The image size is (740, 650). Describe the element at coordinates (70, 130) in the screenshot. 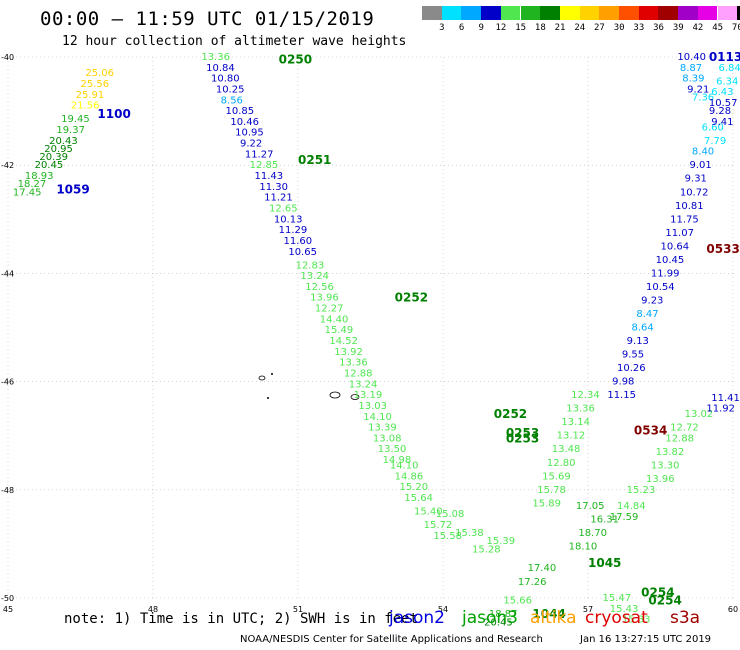

I see `swh-value-label: 19.37` at that location.